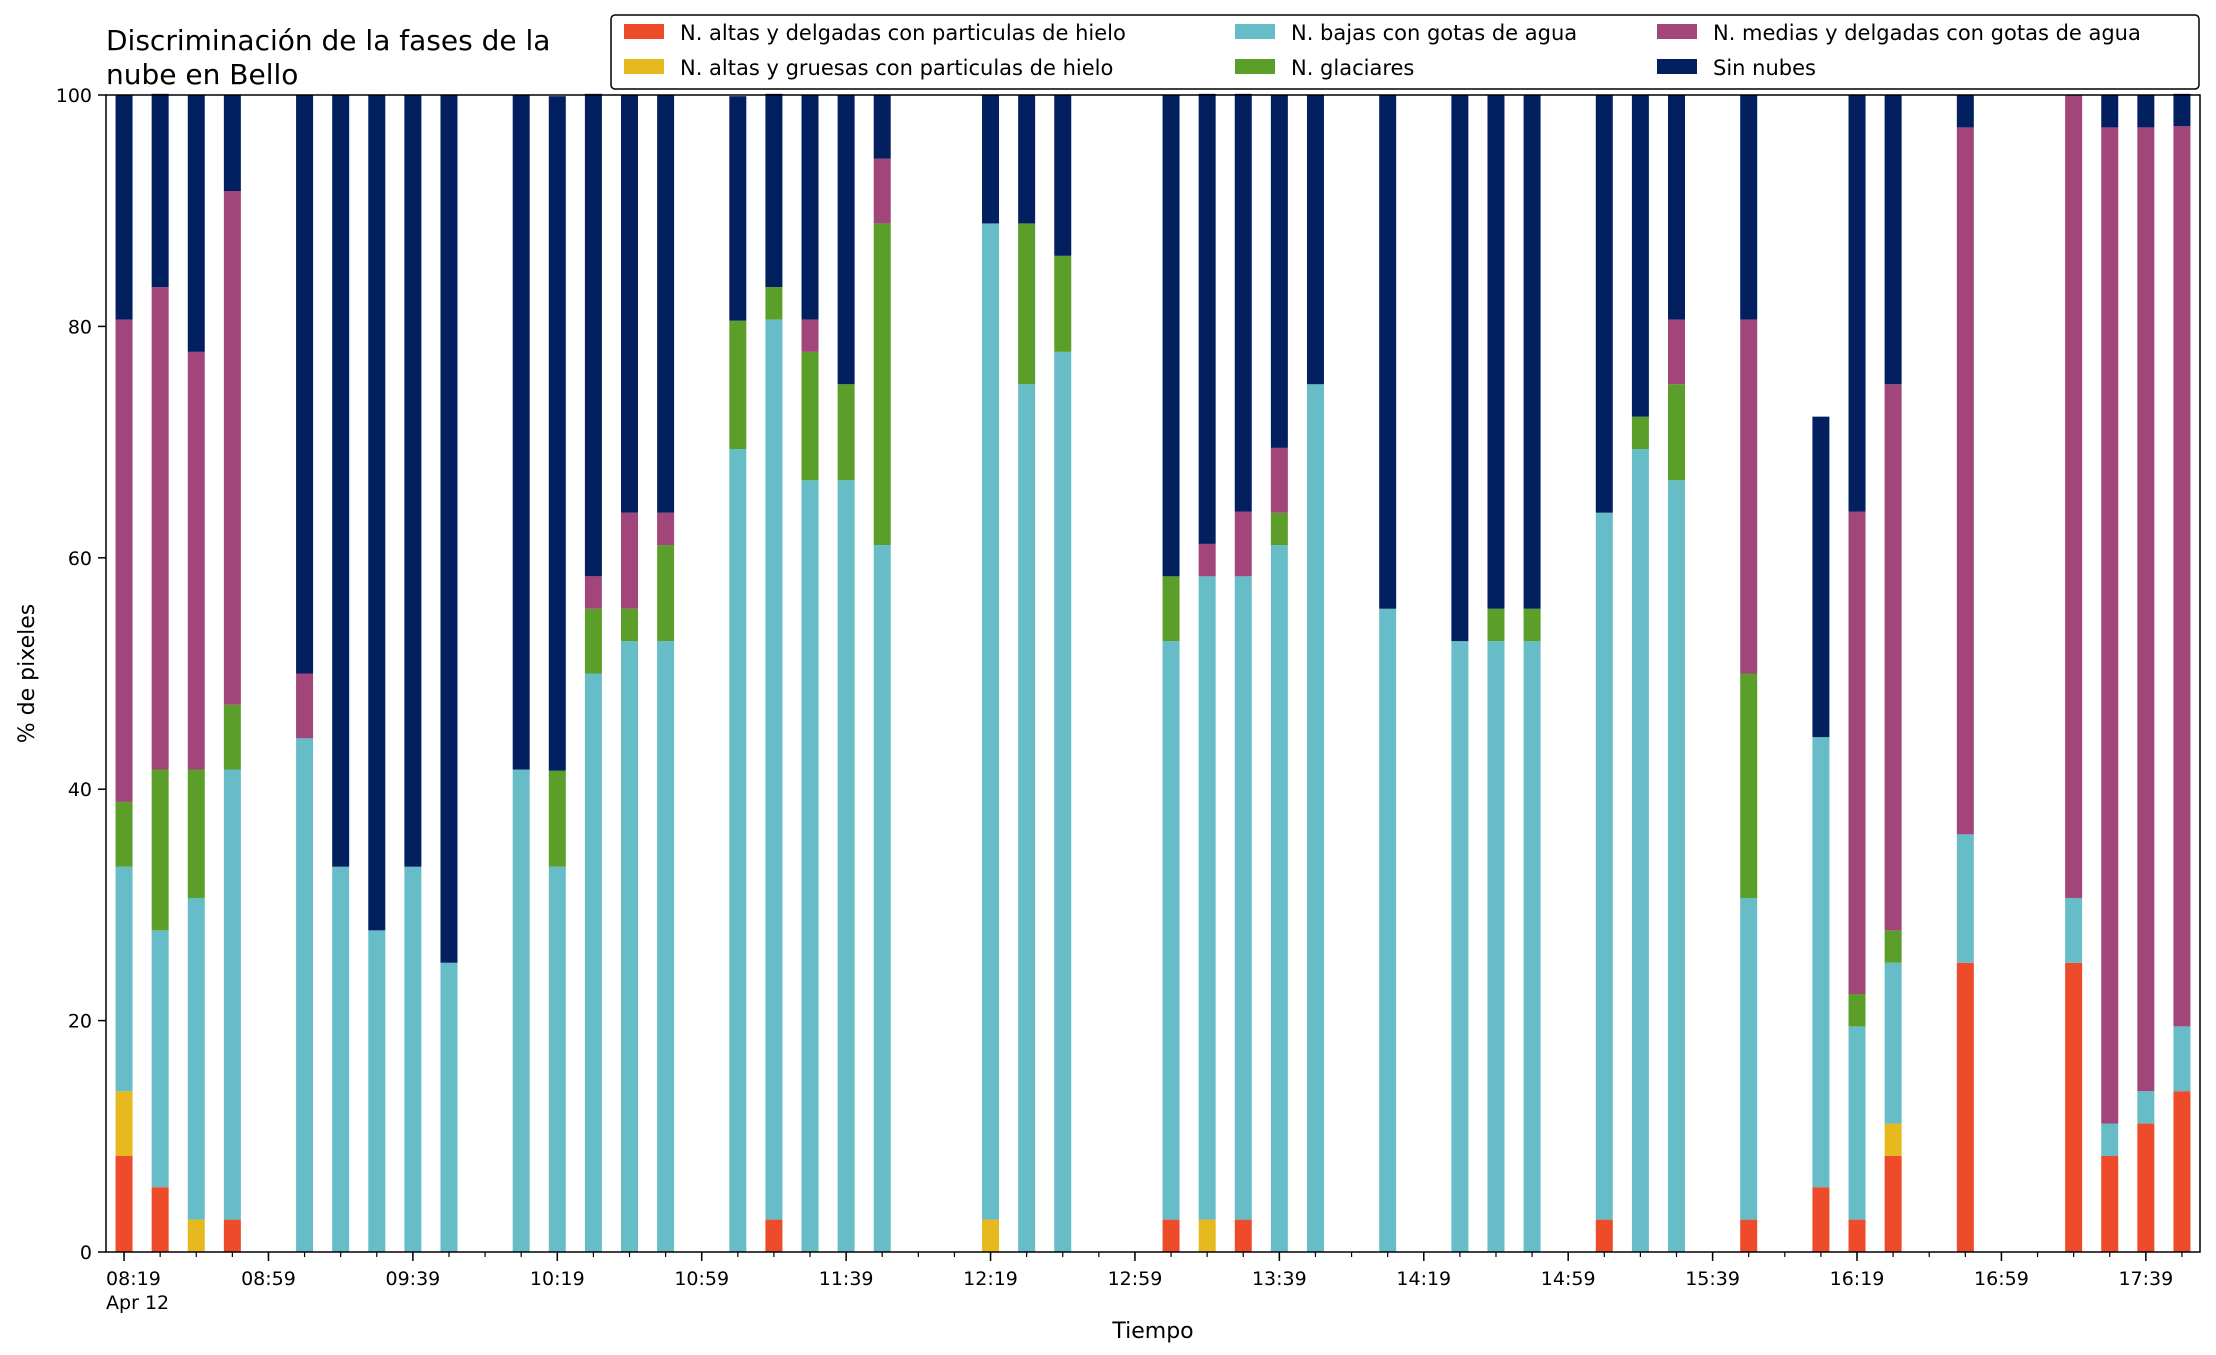 The width and height of the screenshot is (2216, 1355). What do you see at coordinates (1135, 1279) in the screenshot?
I see `x-tick-label-7: 12:59` at bounding box center [1135, 1279].